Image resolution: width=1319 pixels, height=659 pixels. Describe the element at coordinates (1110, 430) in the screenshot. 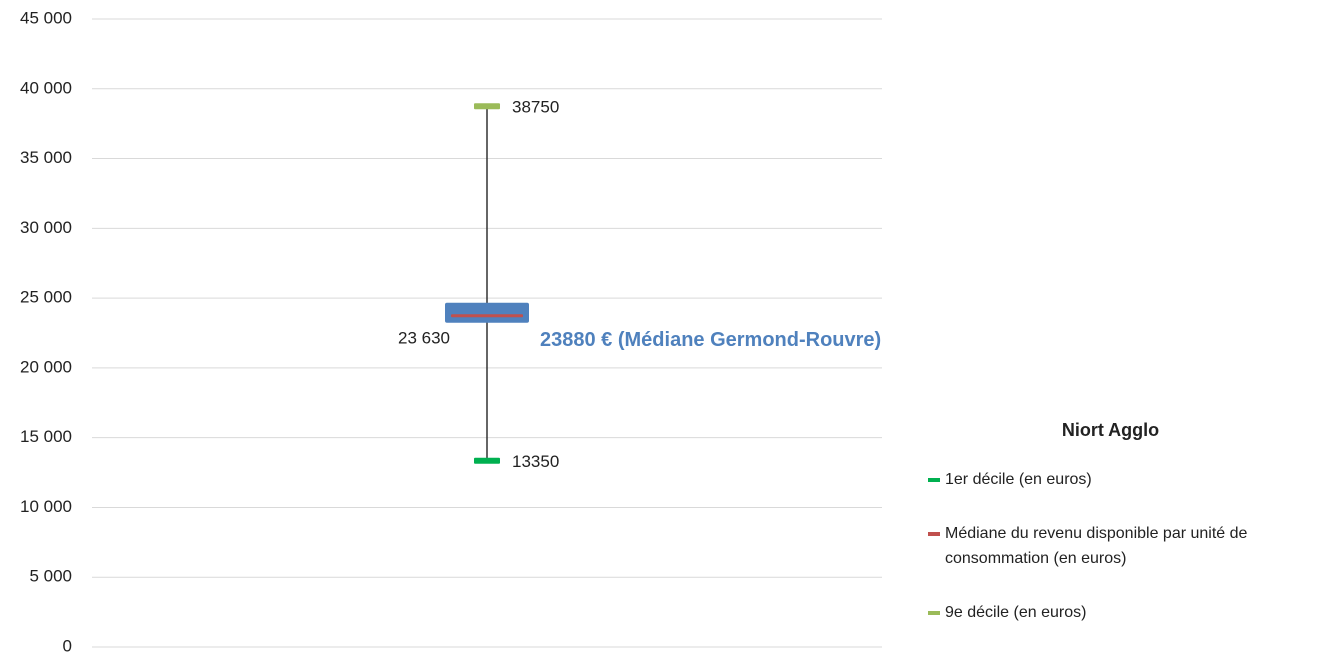

I see `legend-title: Niort Agglo` at that location.